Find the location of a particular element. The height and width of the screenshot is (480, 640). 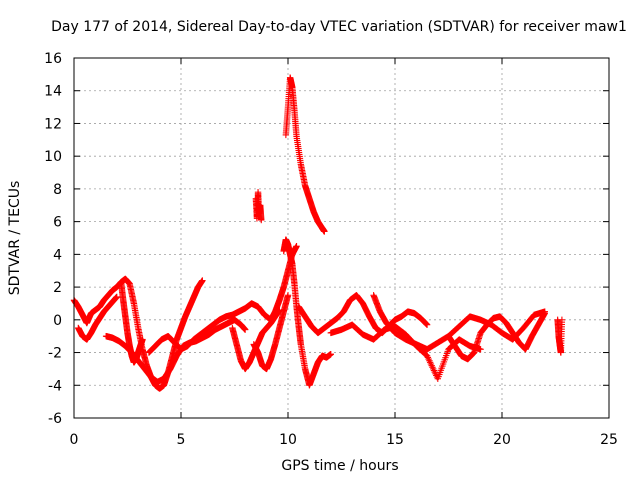

y-tick-label: 4 is located at coordinates (57, 255).